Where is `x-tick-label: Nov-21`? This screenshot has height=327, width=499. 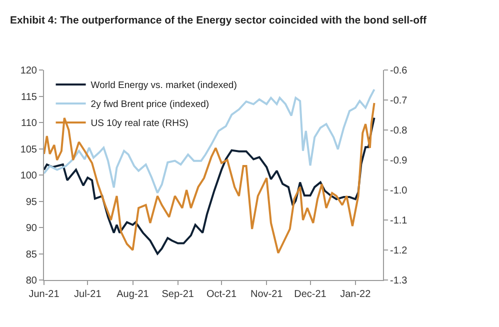
x-tick-label: Nov-21 is located at coordinates (267, 294).